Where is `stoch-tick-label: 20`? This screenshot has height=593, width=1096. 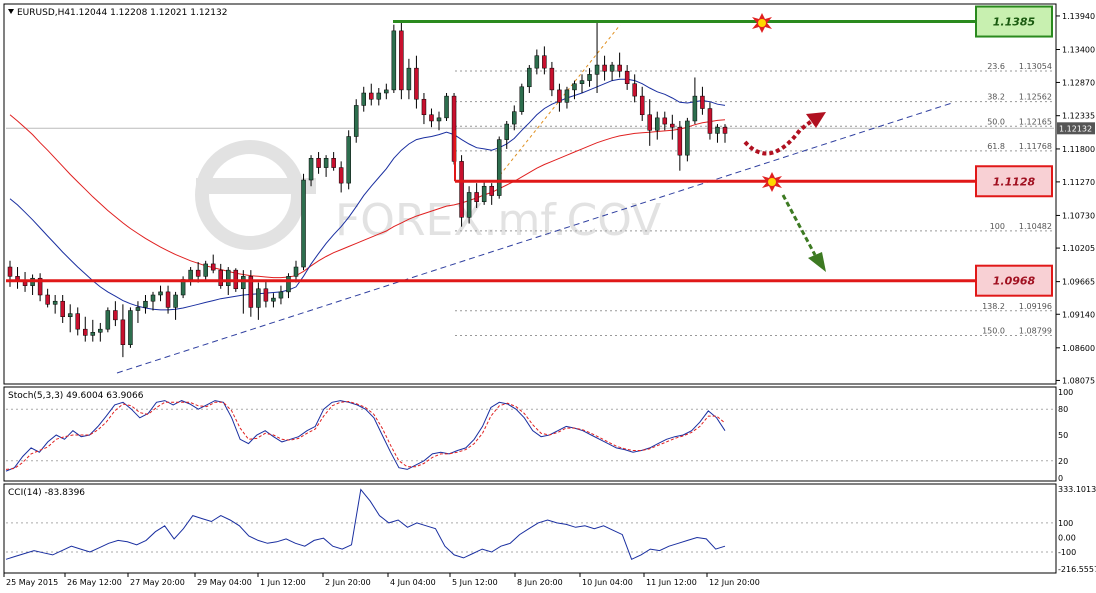
stoch-tick-label: 20 is located at coordinates (1063, 461).